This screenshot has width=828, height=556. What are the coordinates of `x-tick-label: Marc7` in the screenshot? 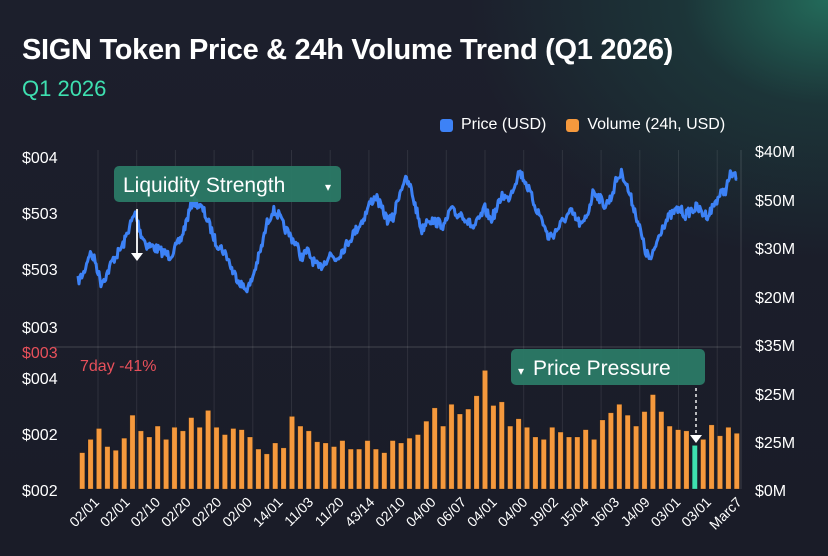 It's located at (725, 513).